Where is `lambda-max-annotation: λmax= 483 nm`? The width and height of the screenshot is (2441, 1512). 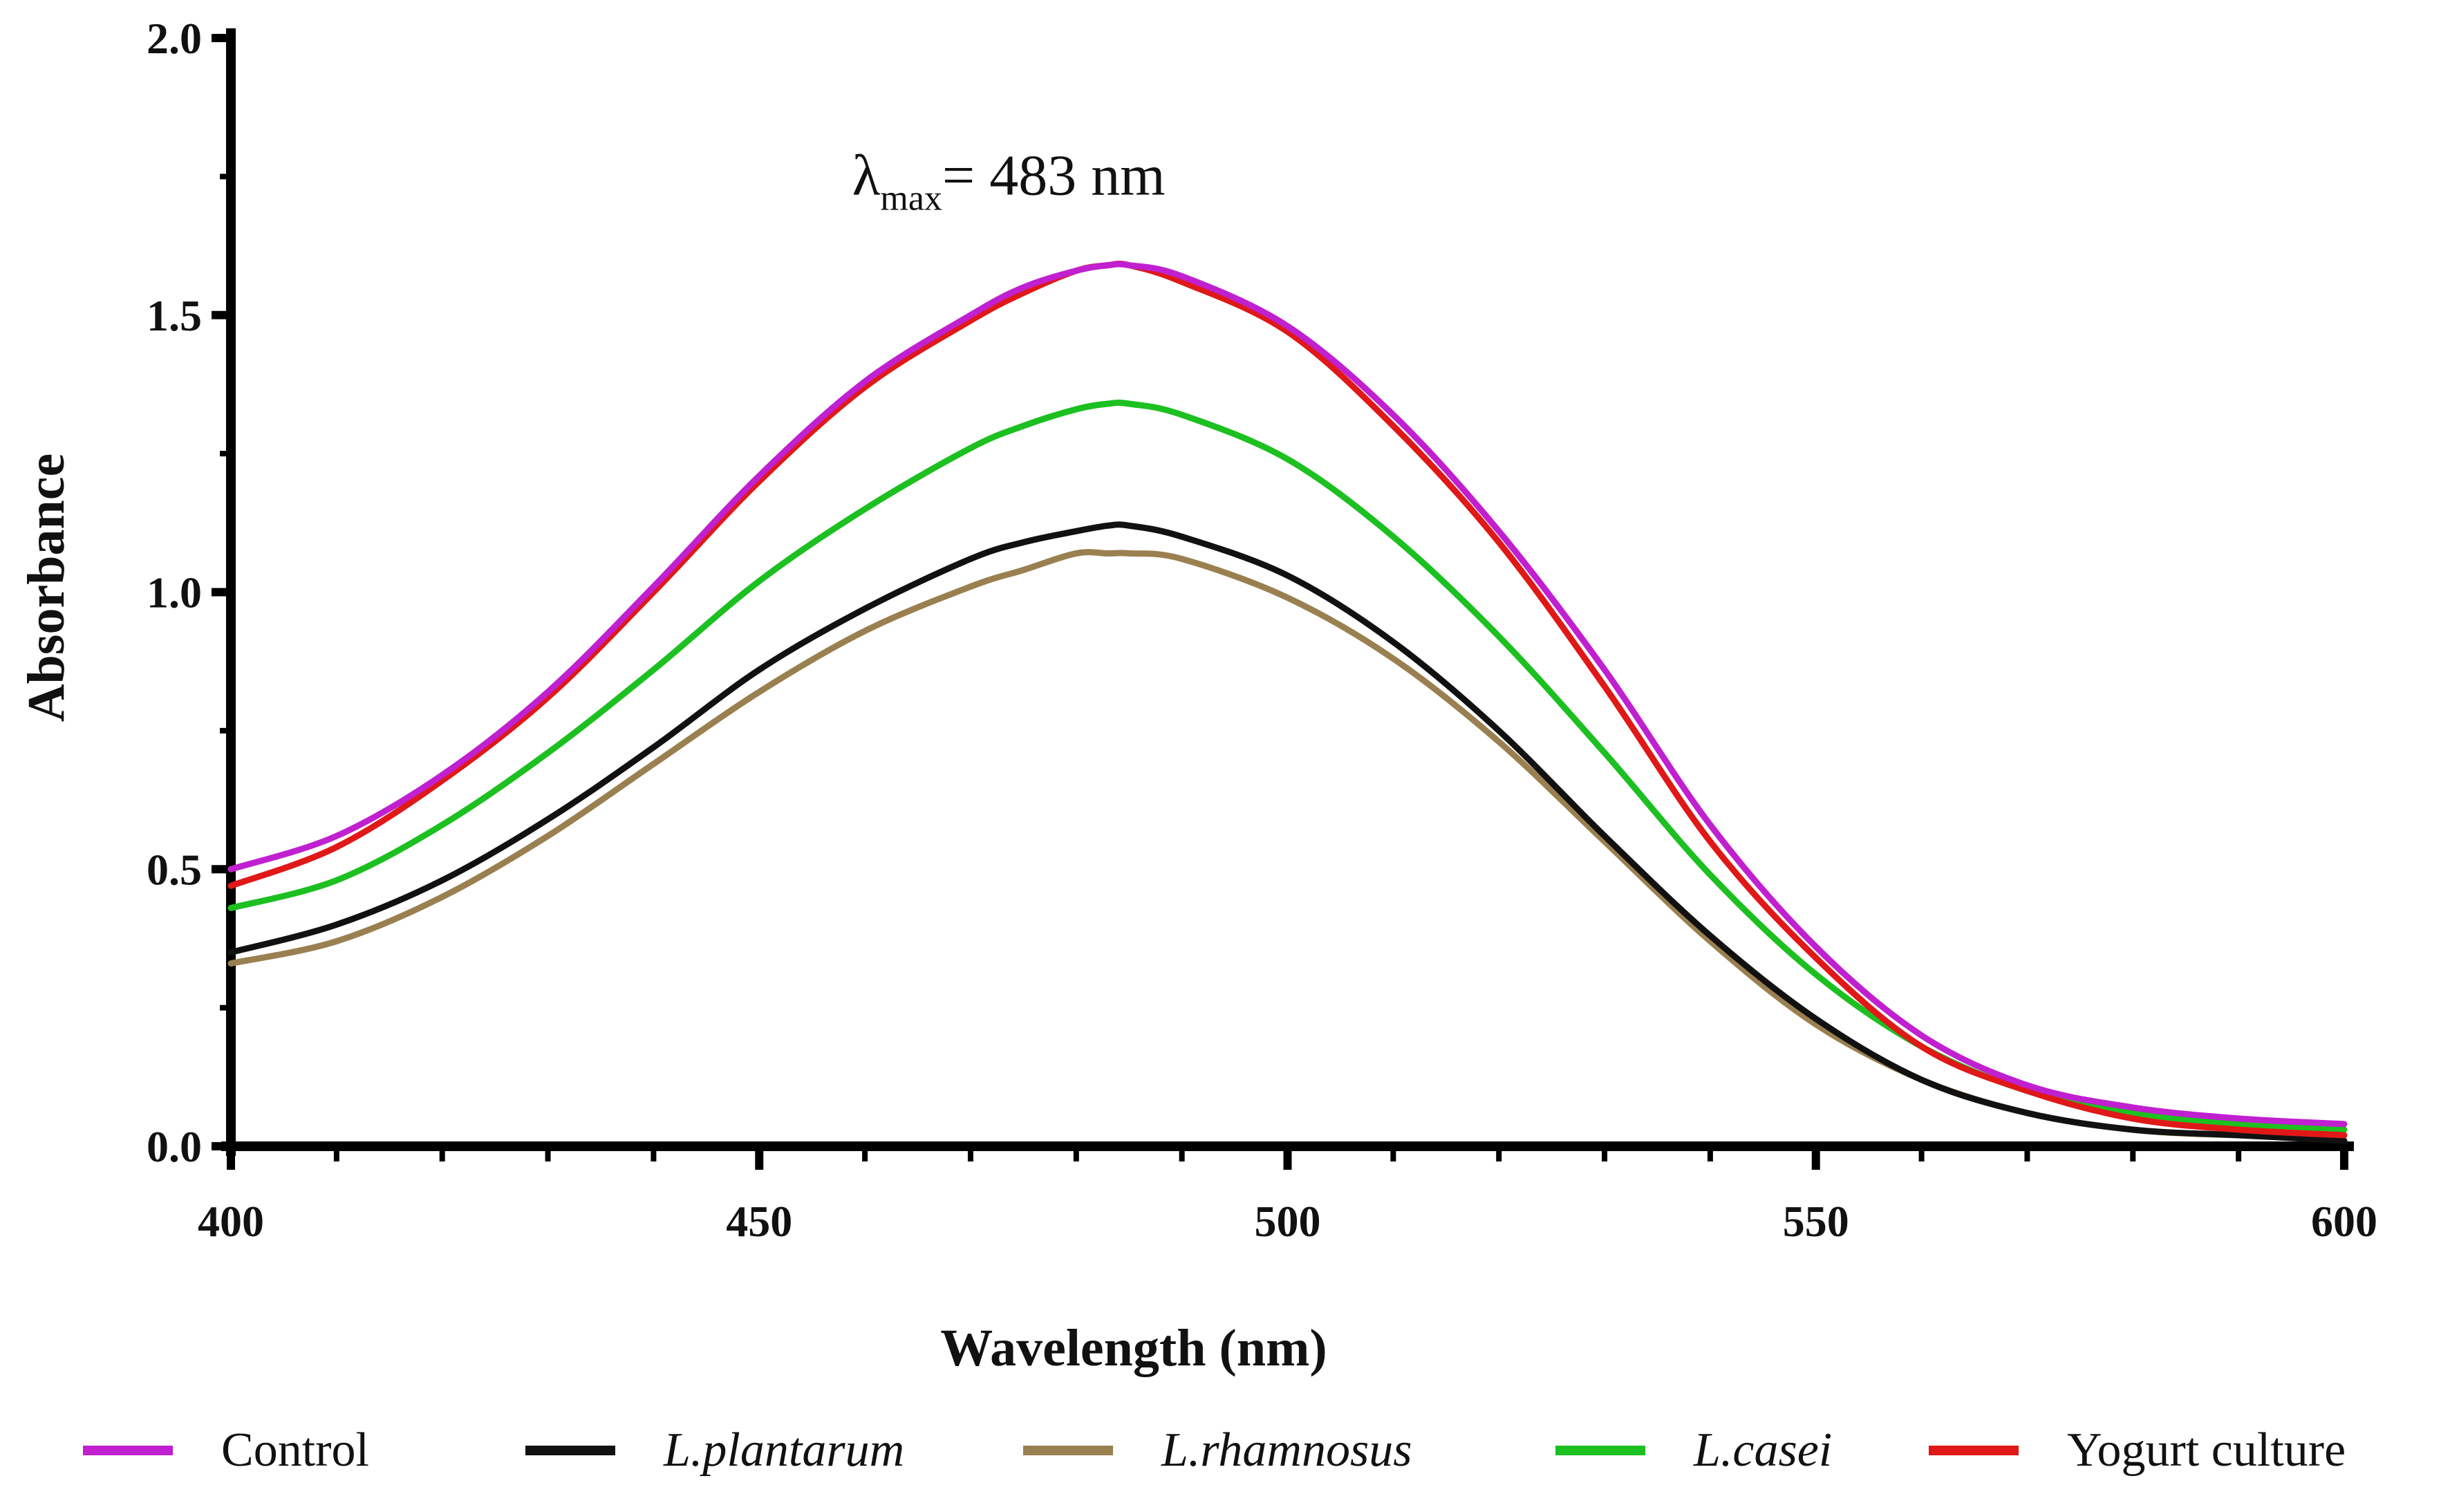 lambda-max-annotation: λmax= 483 nm is located at coordinates (1009, 180).